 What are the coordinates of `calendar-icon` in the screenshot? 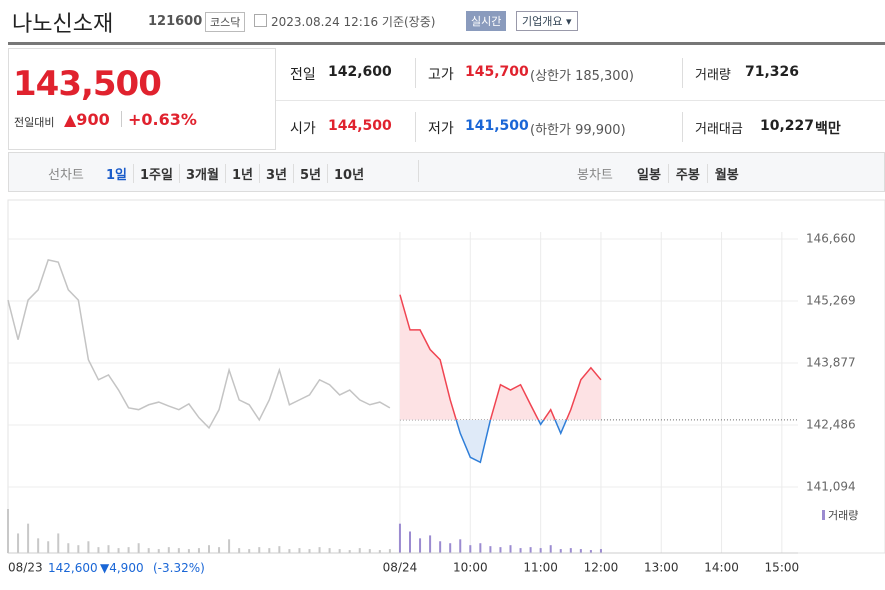 It's located at (260, 20).